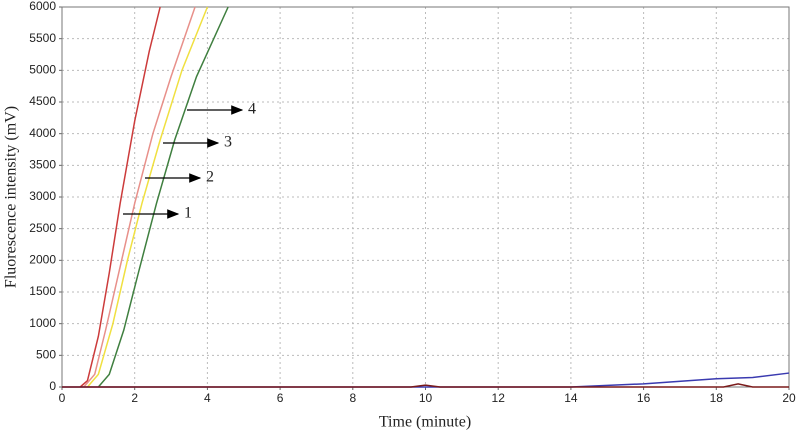 Image resolution: width=797 pixels, height=435 pixels. I want to click on x-tick-label: 18, so click(717, 398).